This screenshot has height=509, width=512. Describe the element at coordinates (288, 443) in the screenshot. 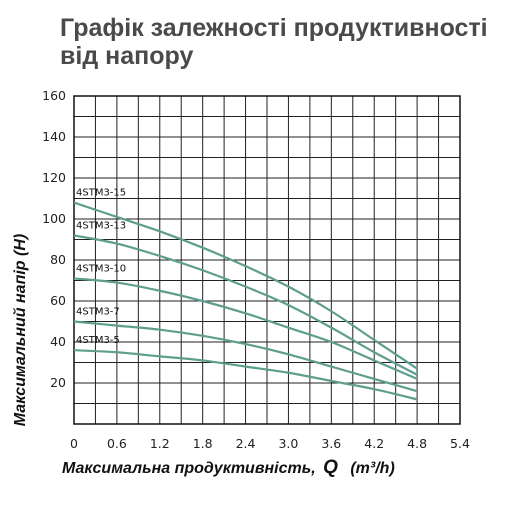

I see `x-tick-label: 3.0` at that location.